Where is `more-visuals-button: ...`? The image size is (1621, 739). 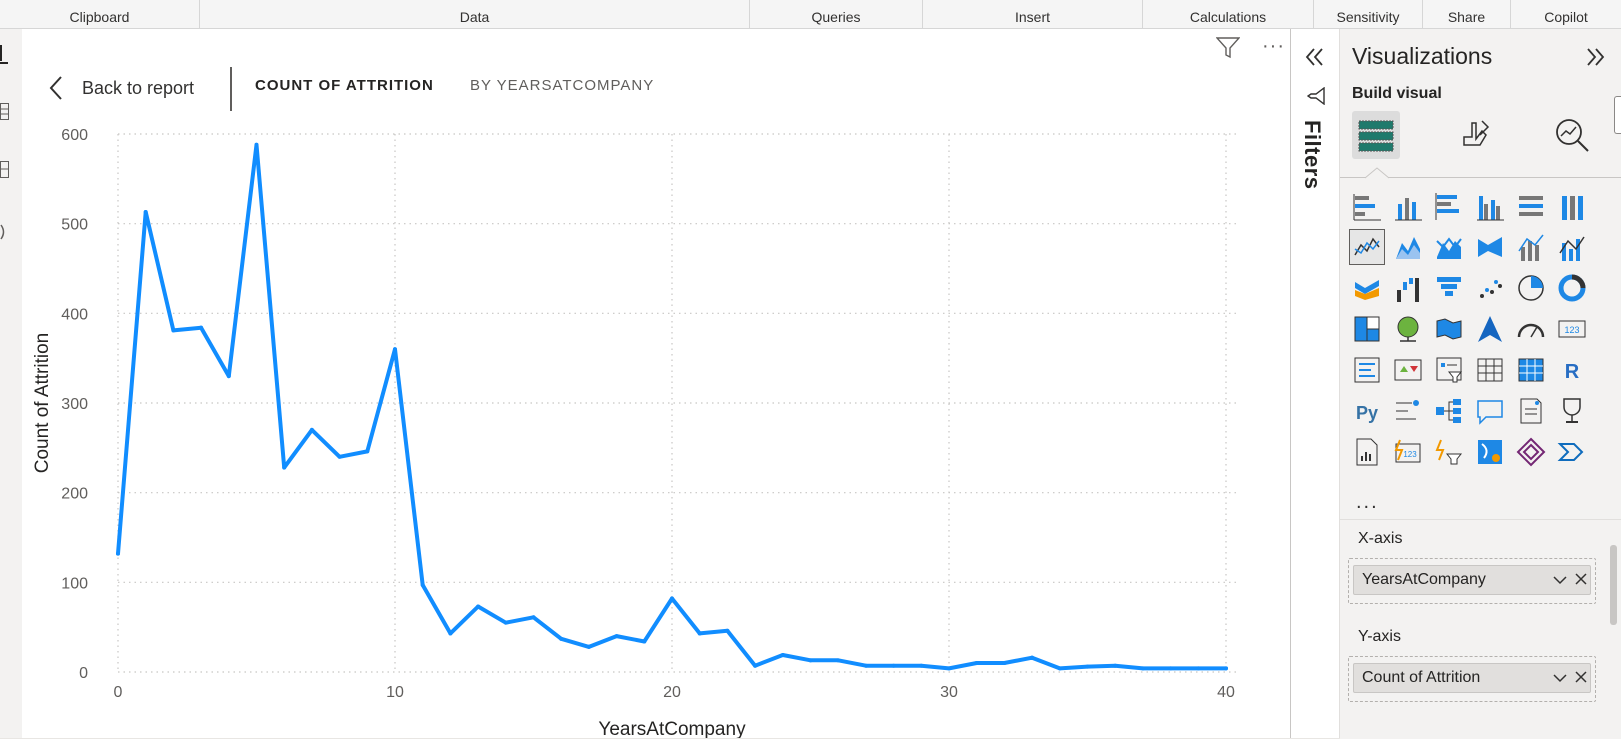 more-visuals-button: ... is located at coordinates (1367, 502).